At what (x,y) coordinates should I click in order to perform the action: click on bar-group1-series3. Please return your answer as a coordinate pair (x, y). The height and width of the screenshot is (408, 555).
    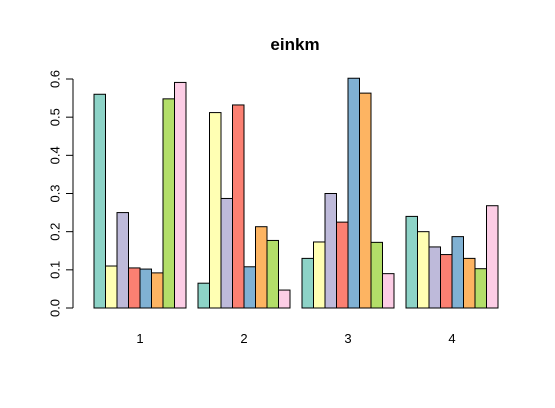
    Looking at the image, I should click on (122, 260).